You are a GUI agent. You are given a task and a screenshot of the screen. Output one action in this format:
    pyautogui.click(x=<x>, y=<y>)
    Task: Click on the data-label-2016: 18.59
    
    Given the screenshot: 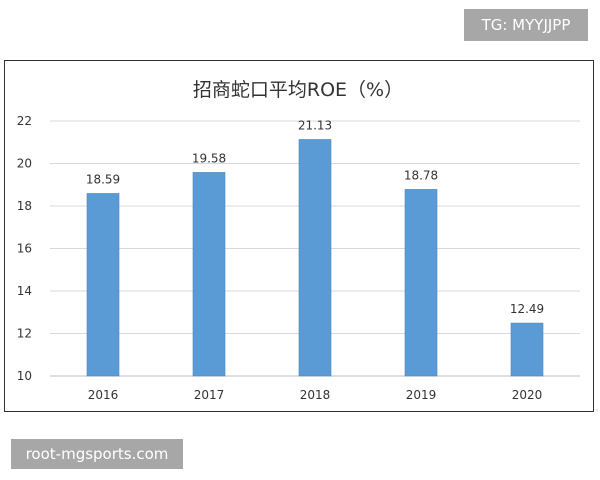 What is the action you would take?
    pyautogui.click(x=103, y=179)
    